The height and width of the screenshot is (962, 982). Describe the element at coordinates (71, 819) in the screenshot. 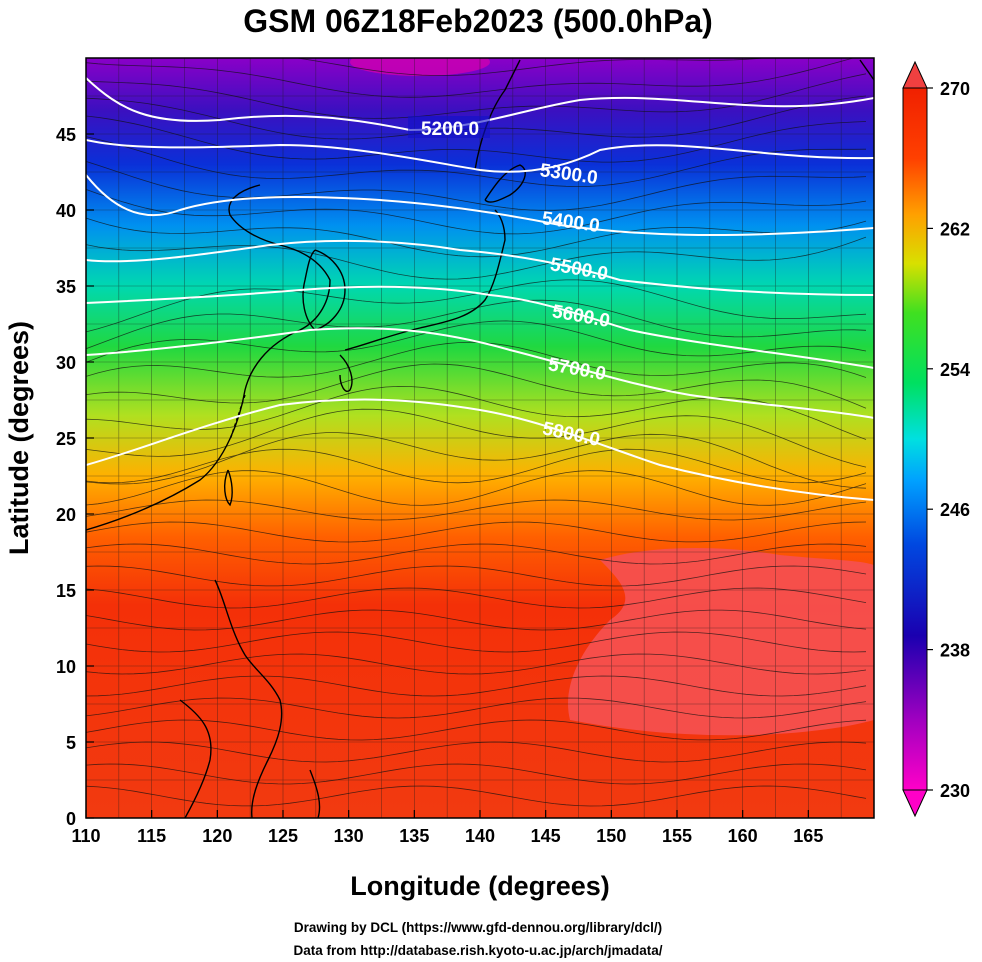

I see `y-tick-label: 0` at that location.